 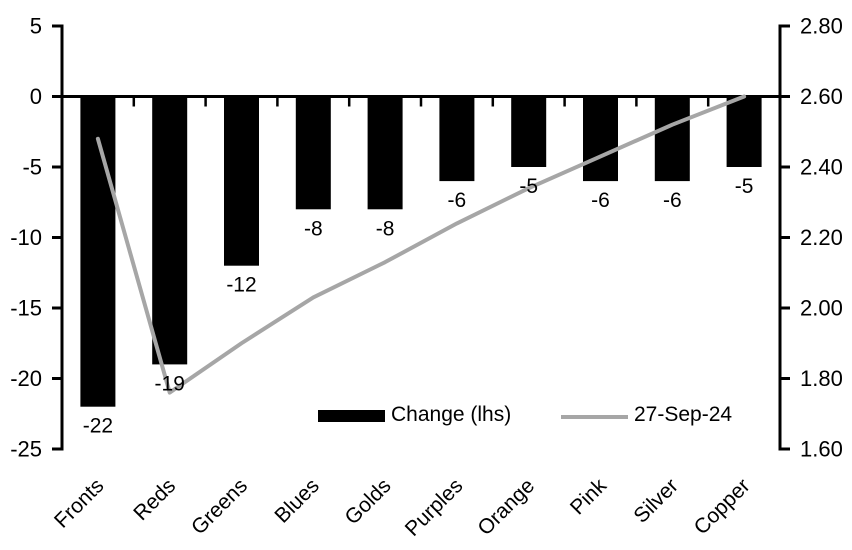 I want to click on legend-line-swatch, so click(x=594, y=417).